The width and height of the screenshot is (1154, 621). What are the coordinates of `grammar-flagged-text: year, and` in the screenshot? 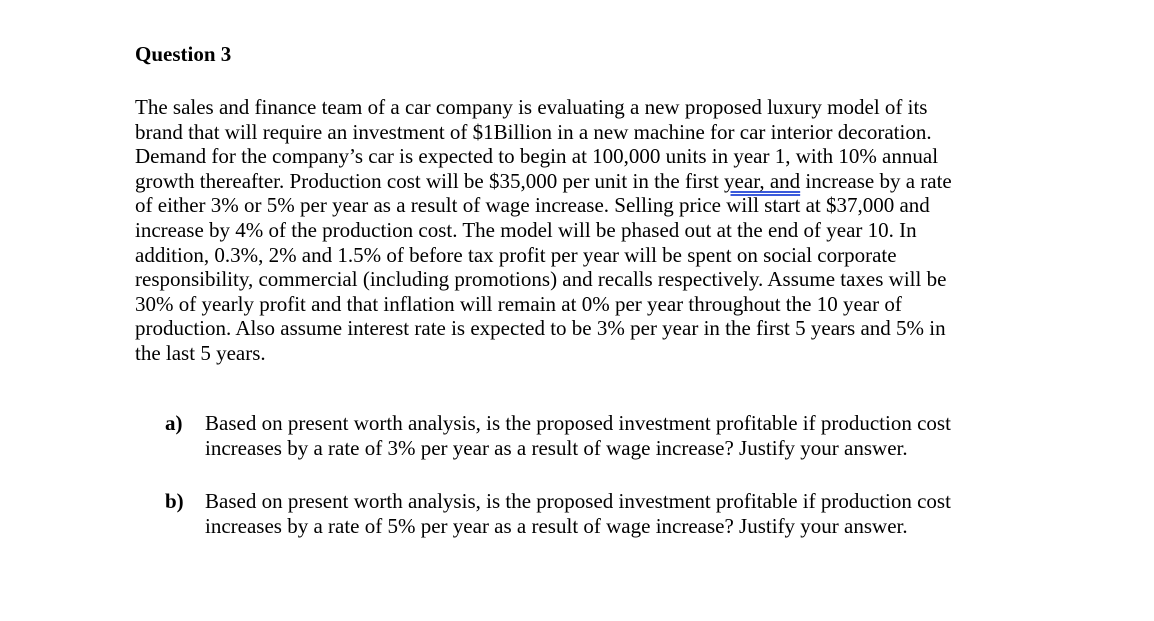 It's located at (762, 180).